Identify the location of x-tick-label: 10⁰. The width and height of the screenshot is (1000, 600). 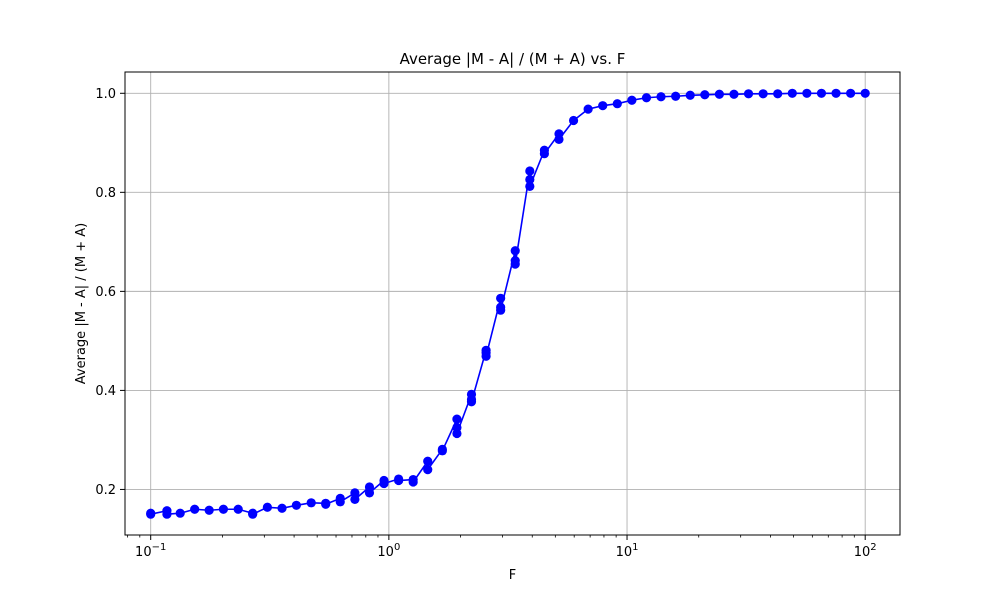
(388, 551).